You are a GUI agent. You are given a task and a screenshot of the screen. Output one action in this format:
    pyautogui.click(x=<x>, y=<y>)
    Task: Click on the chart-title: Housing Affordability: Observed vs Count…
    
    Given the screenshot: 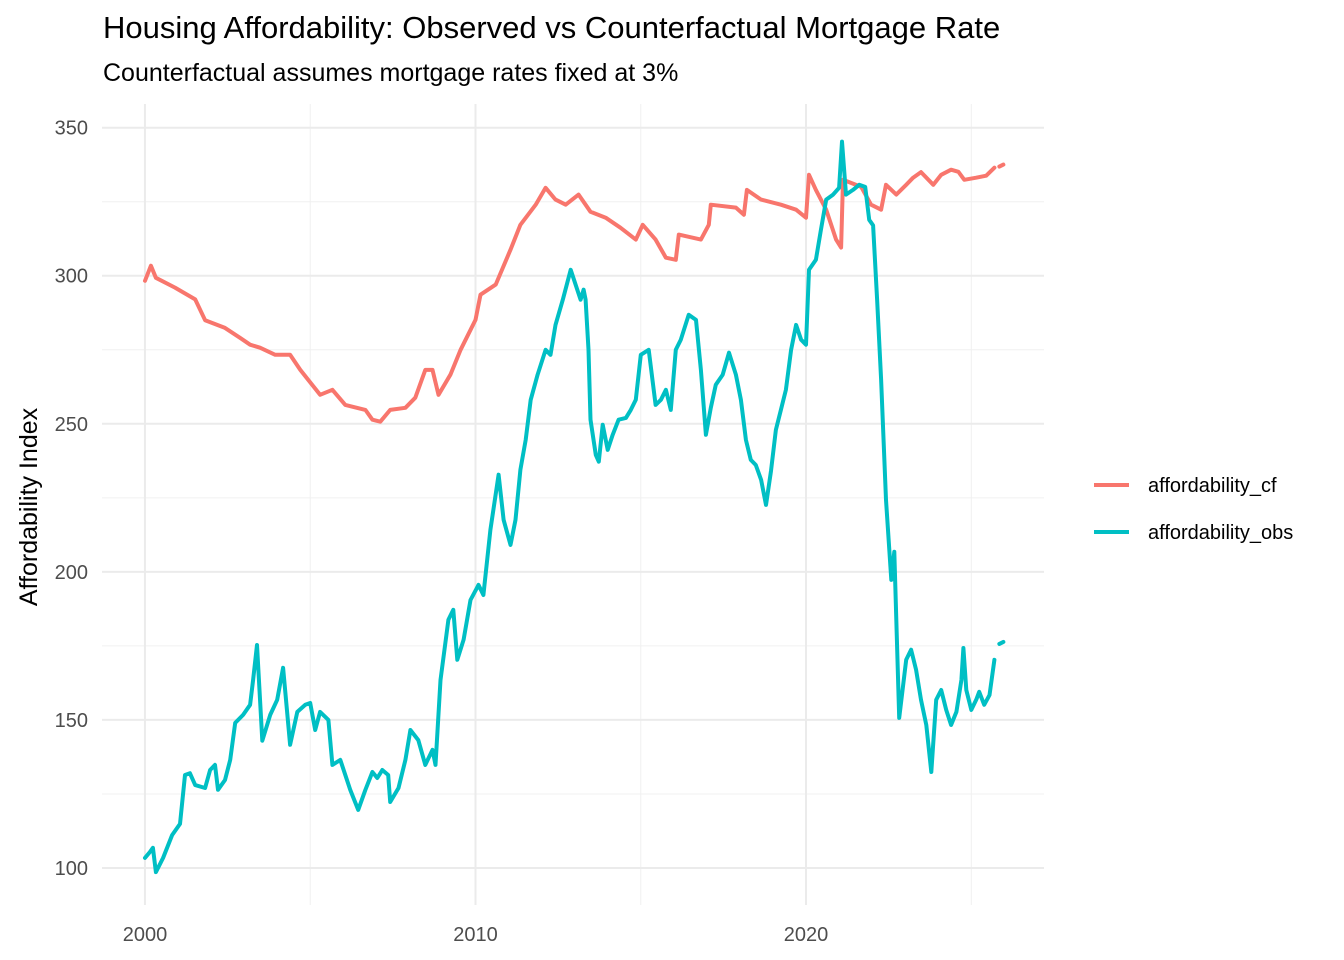 What is the action you would take?
    pyautogui.click(x=552, y=27)
    